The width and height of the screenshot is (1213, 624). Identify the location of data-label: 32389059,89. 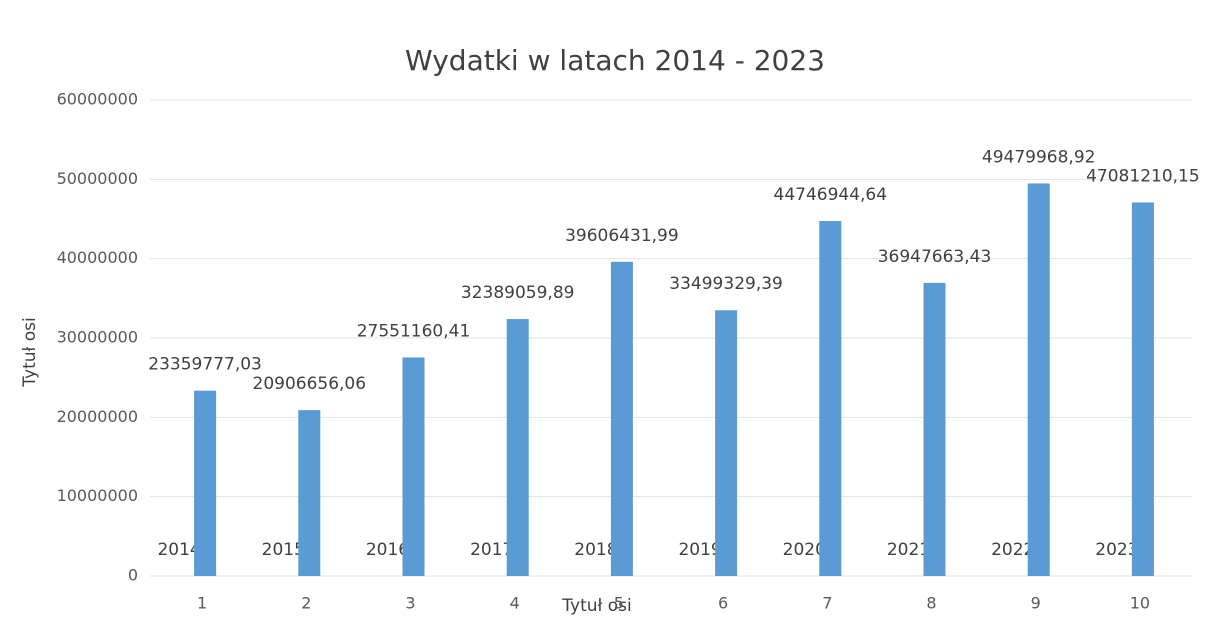
(518, 293).